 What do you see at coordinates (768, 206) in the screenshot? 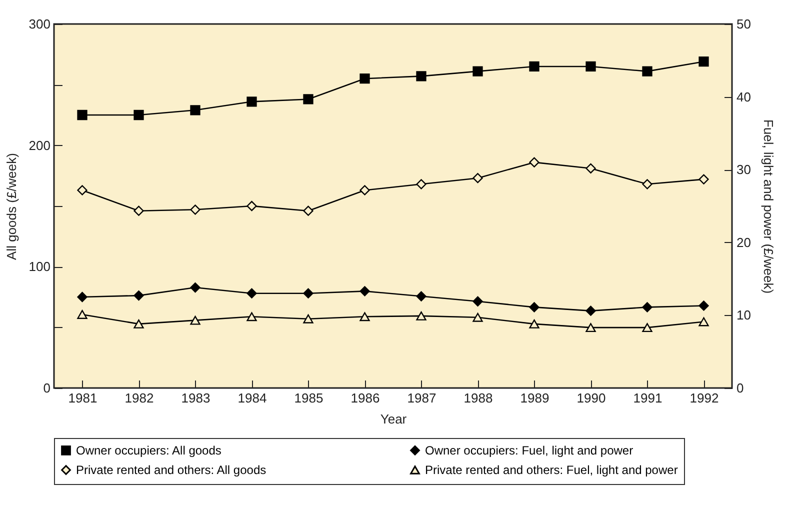
I see `y2-axis-title: Fuel, light and power (£/week)` at bounding box center [768, 206].